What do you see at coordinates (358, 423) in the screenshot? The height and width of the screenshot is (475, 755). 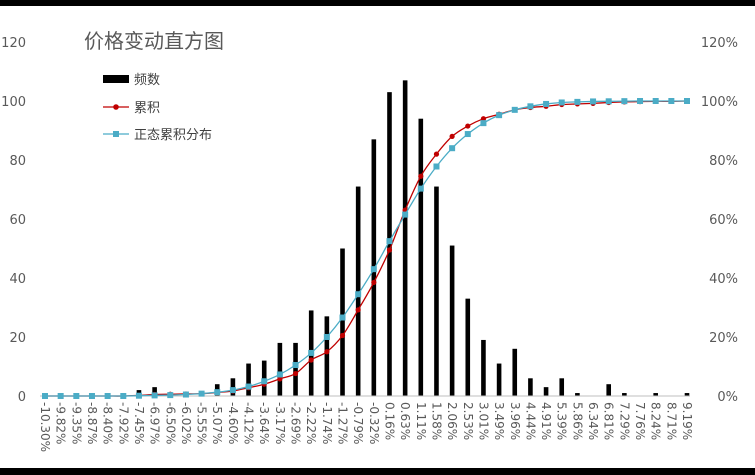 I see `x-axis-tick-label: -0.79%` at bounding box center [358, 423].